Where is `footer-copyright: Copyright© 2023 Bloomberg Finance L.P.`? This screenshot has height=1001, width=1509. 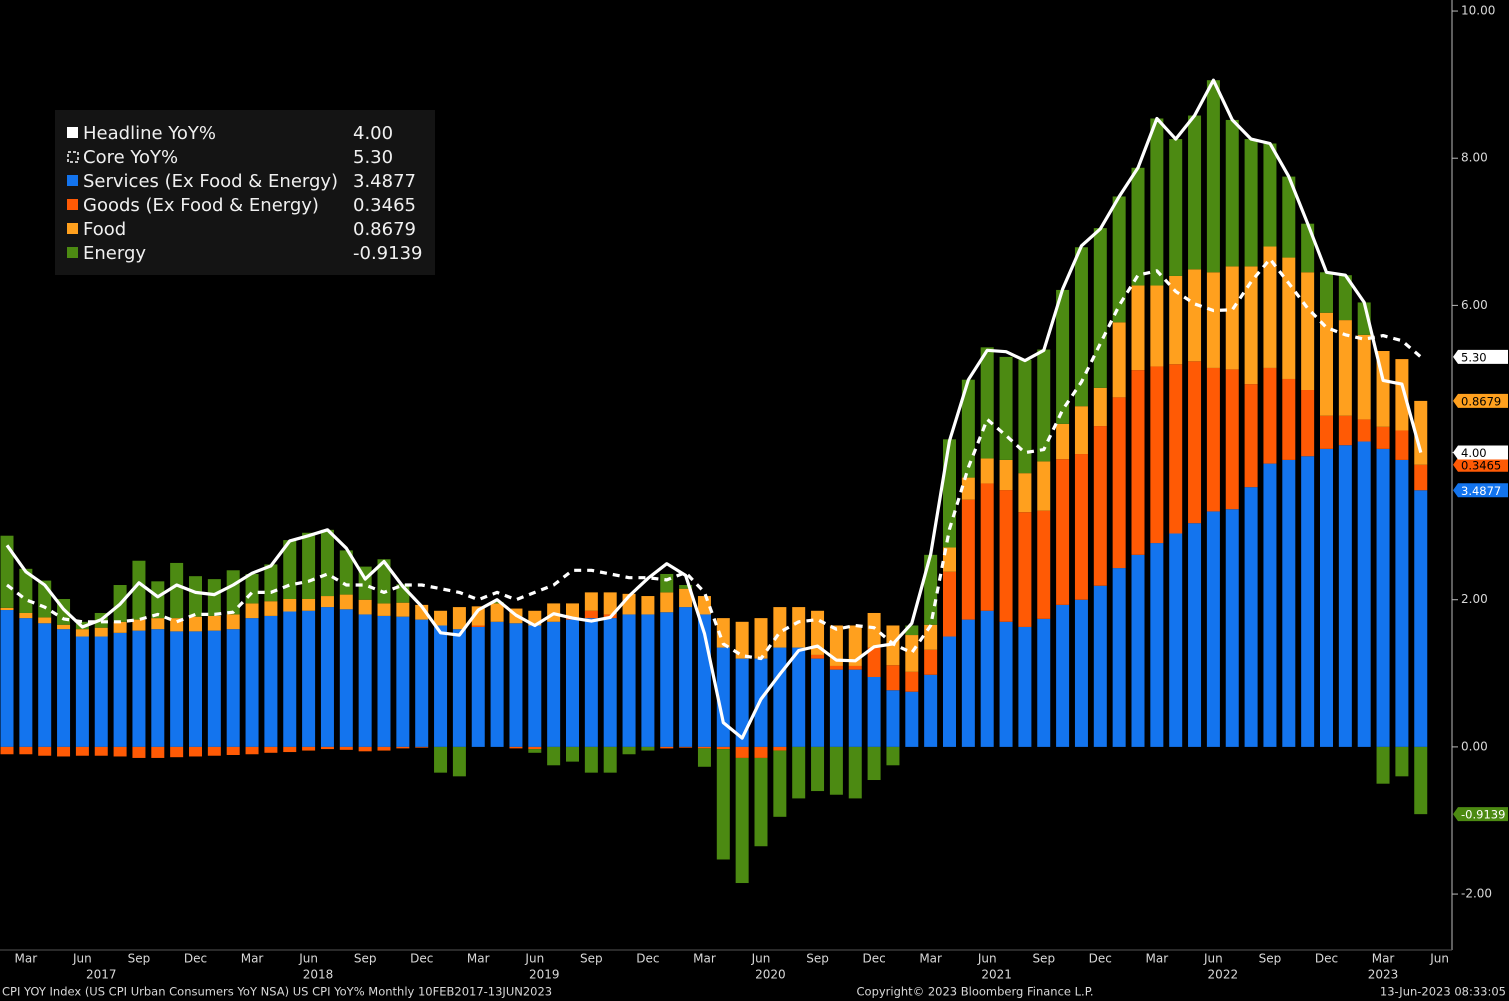
footer-copyright: Copyright© 2023 Bloomberg Finance L.P. is located at coordinates (975, 992).